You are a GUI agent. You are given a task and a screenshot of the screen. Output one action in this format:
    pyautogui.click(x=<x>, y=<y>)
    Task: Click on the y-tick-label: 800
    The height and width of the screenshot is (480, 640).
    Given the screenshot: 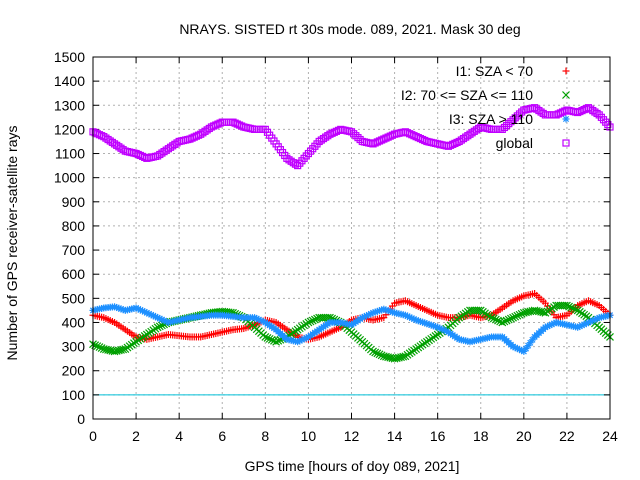 What is the action you would take?
    pyautogui.click(x=74, y=226)
    